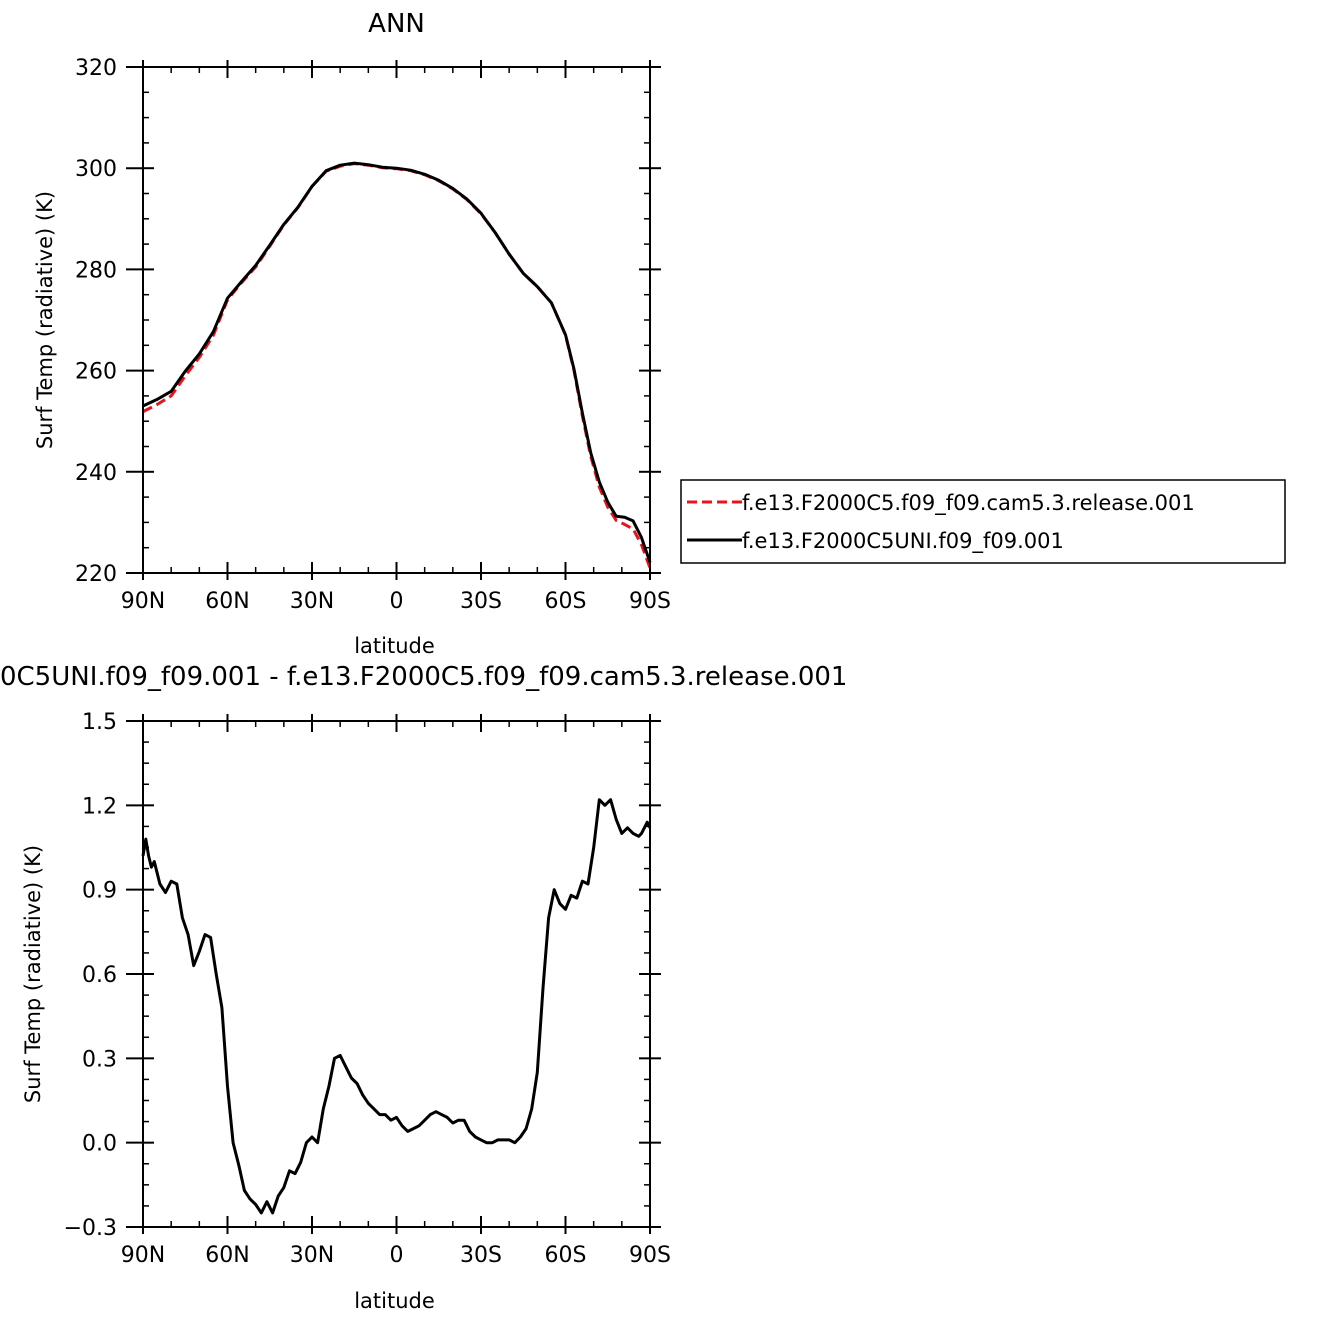 The image size is (1319, 1319). I want to click on y-tick-label: 0.6, so click(99, 975).